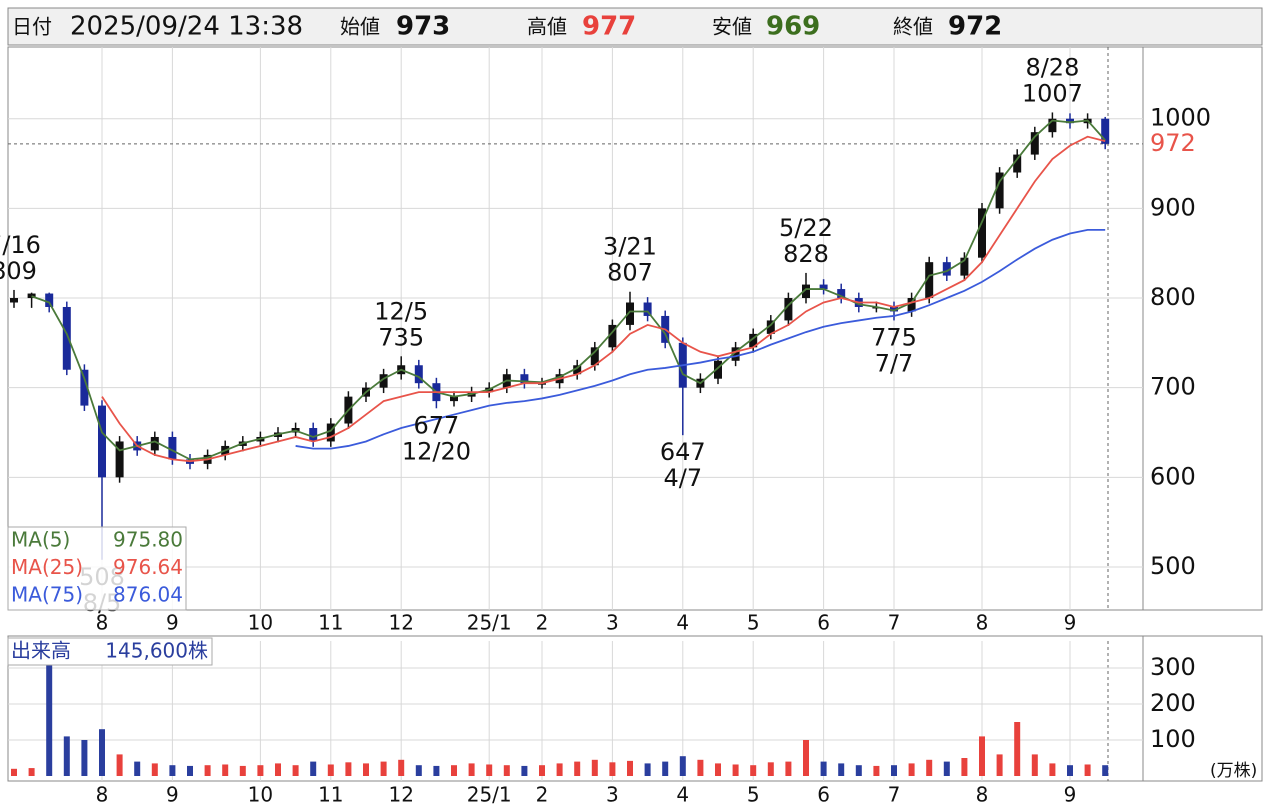 The height and width of the screenshot is (808, 1268). Describe the element at coordinates (732, 27) in the screenshot. I see `low-label: 安値` at that location.